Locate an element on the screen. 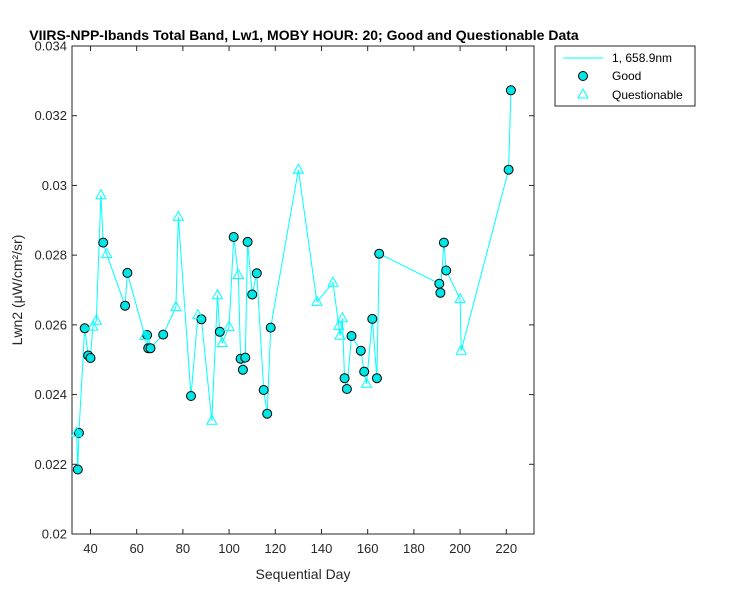  y-tick-label: 0.024 is located at coordinates (50, 394).